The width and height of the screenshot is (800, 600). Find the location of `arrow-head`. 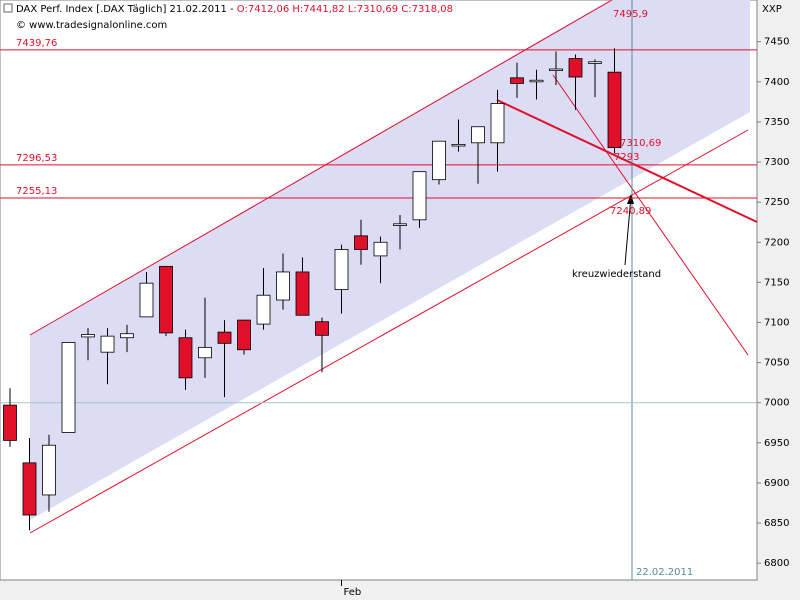

arrow-head is located at coordinates (630, 199).